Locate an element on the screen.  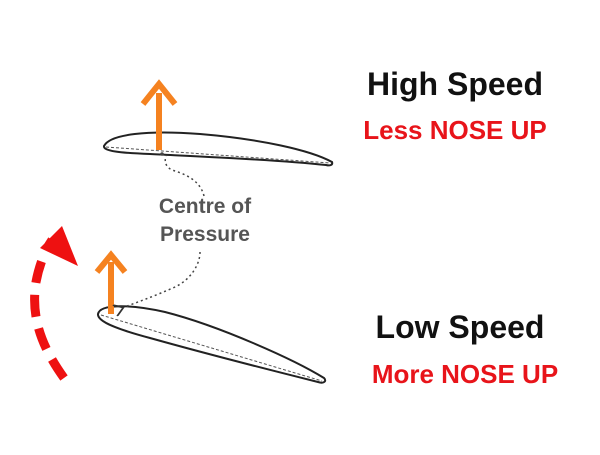
pressure-pointer-lines is located at coordinates (163, 230).